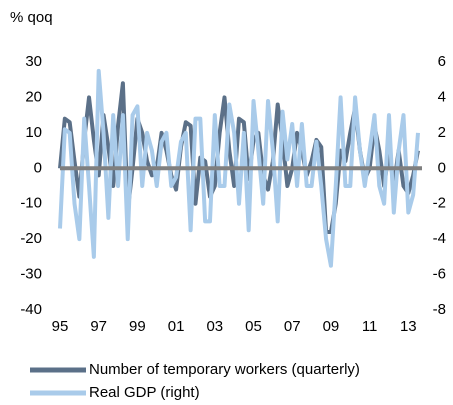 The image size is (453, 405). I want to click on y-tick-label: 0, so click(38, 167).